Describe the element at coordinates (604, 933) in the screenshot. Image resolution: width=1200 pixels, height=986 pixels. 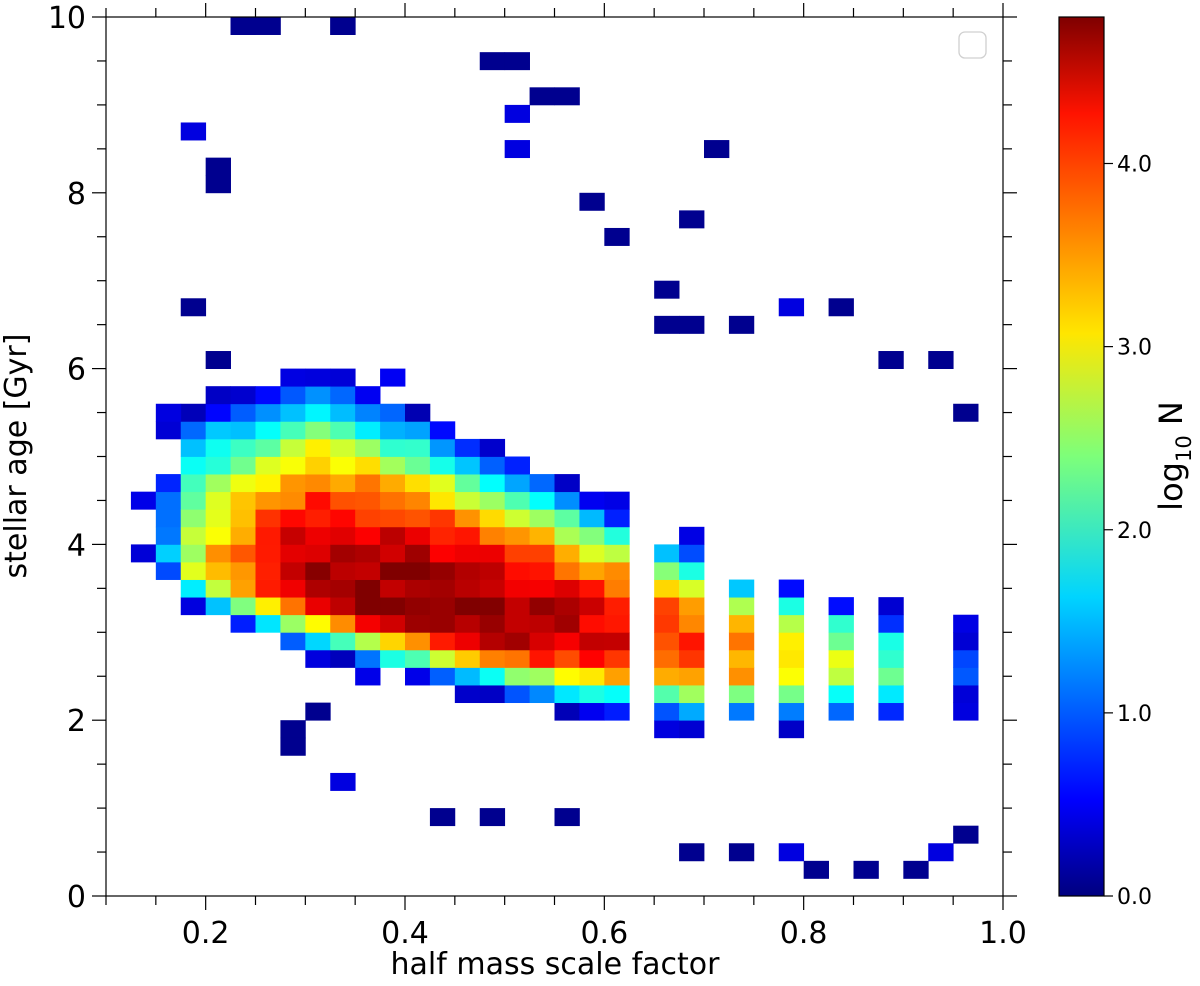
I see `x-tick-label: 0.6` at that location.